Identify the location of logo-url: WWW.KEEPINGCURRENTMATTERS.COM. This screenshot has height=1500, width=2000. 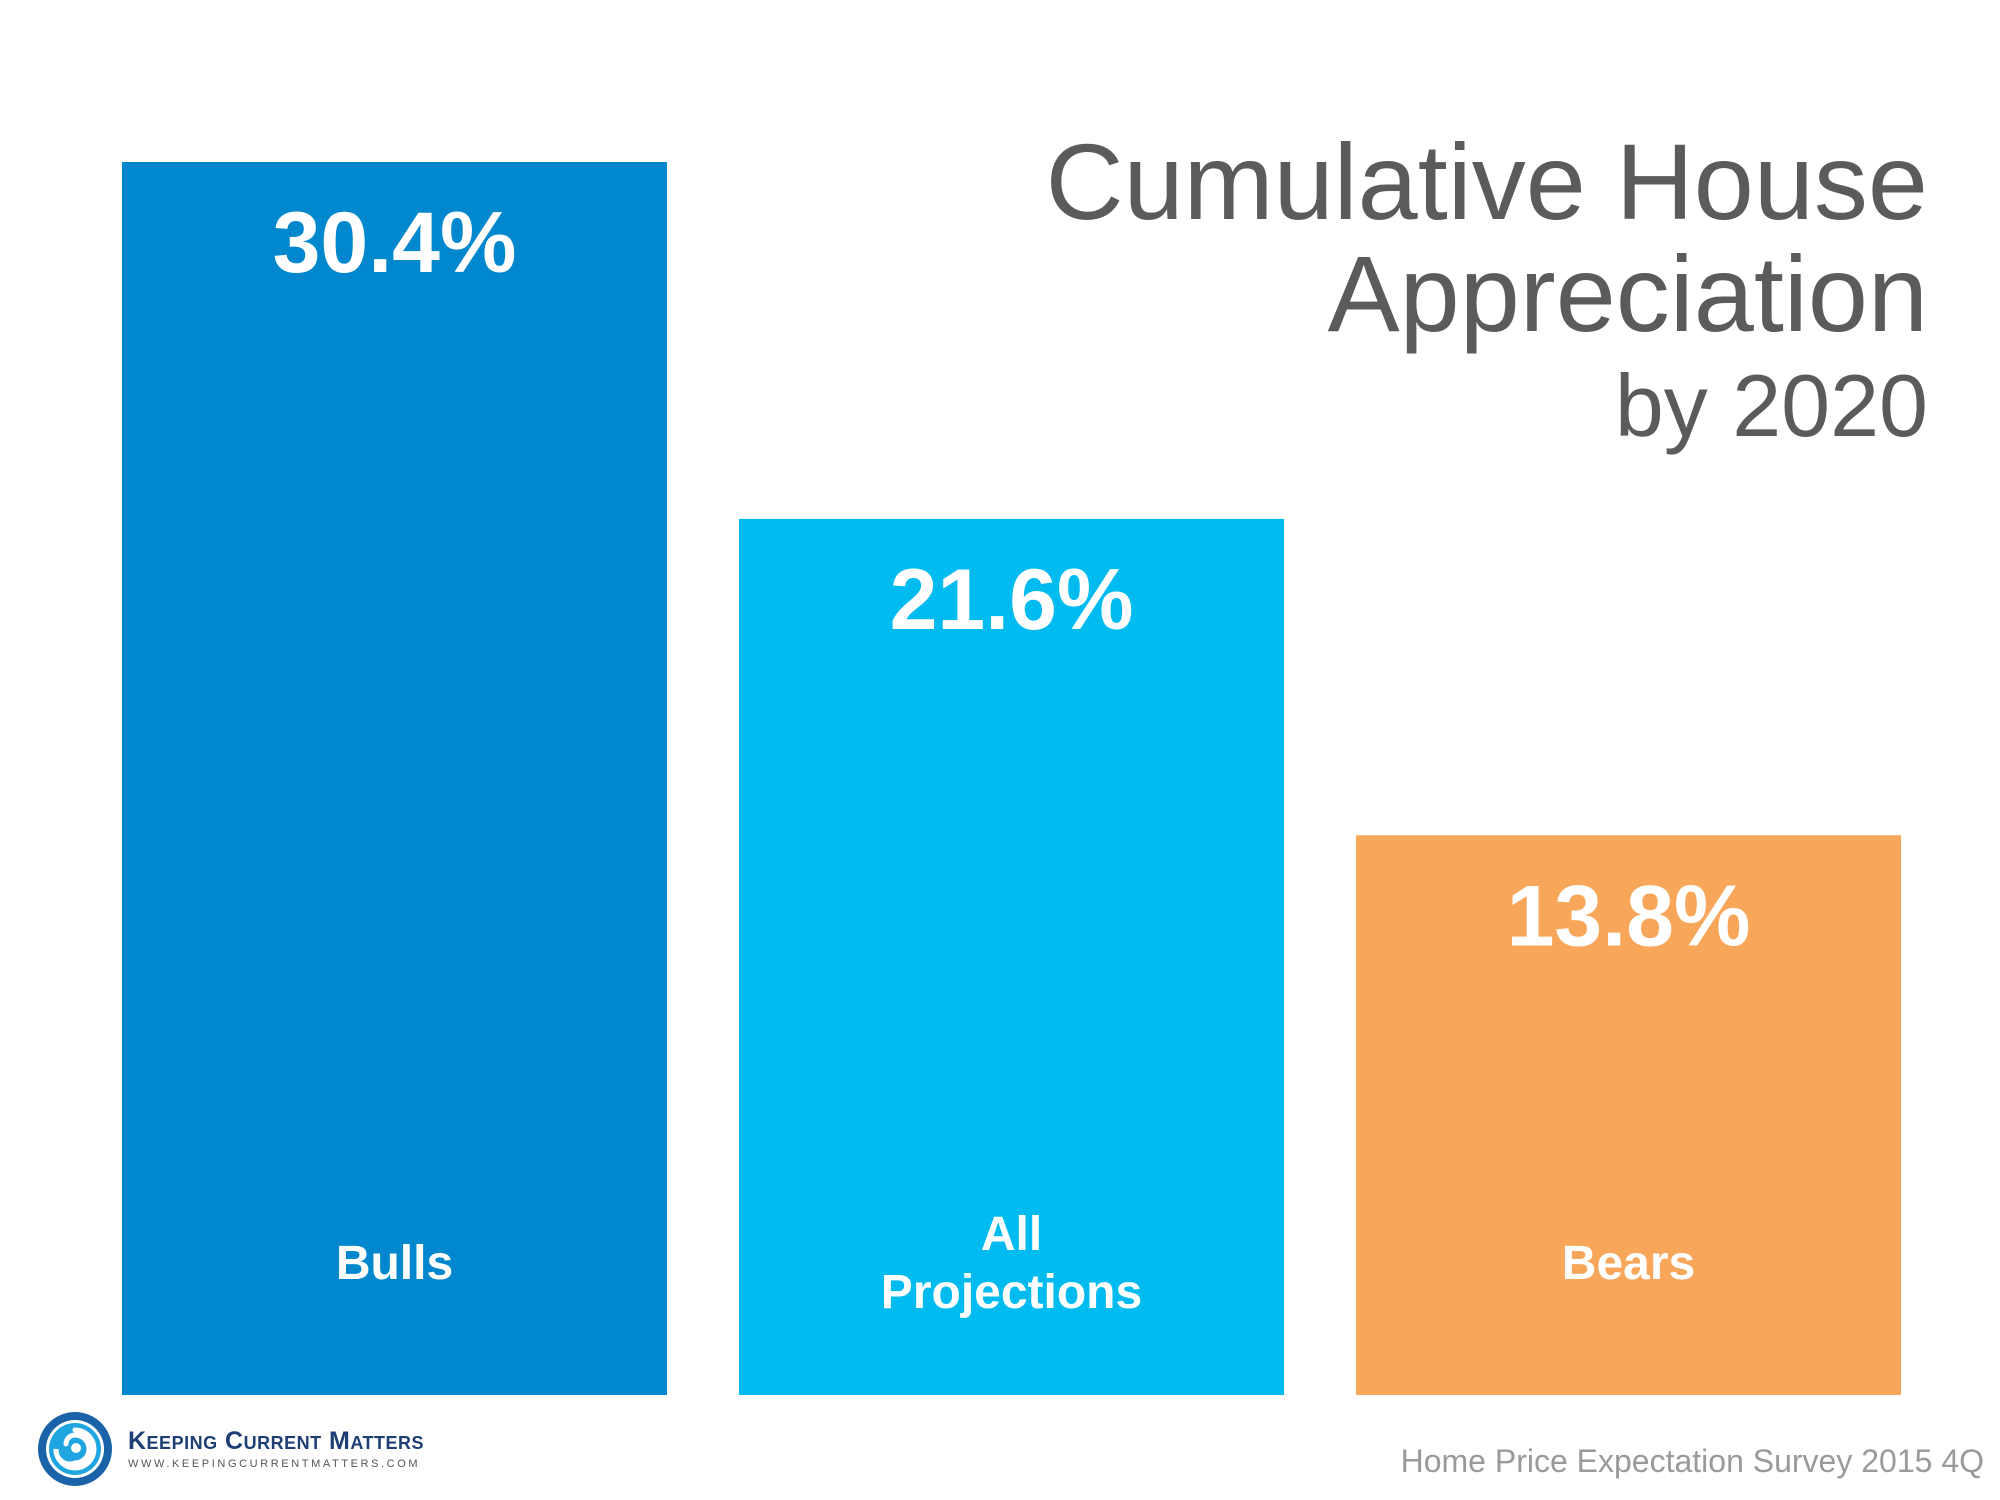
(274, 1463).